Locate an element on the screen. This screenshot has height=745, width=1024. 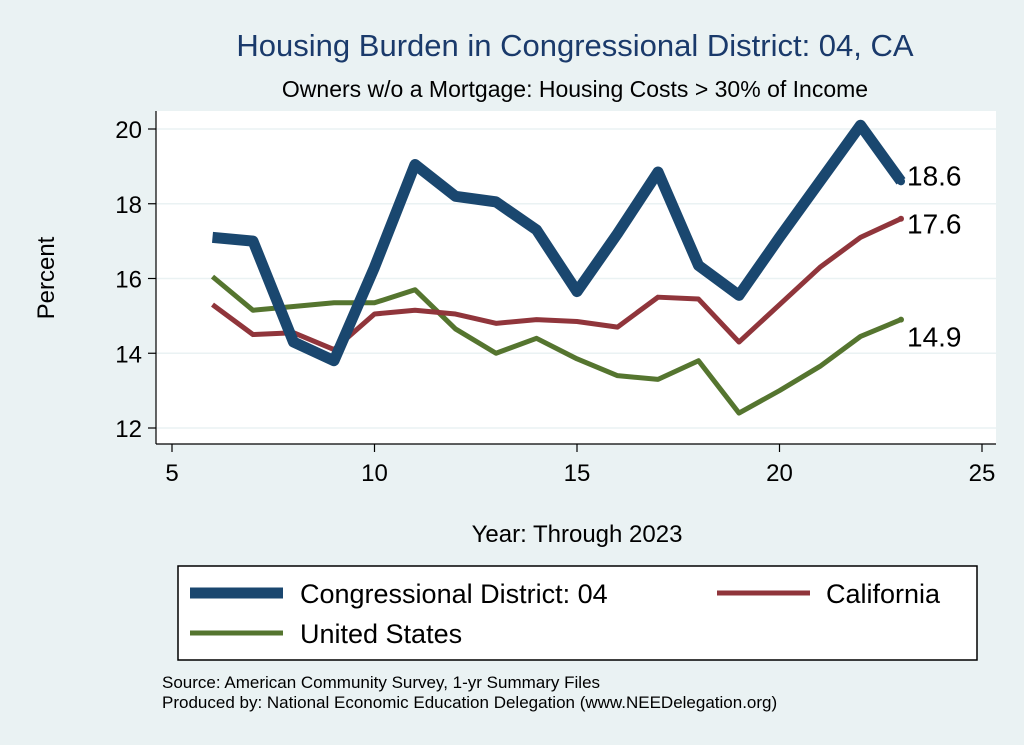
legend-label-california: California is located at coordinates (883, 594).